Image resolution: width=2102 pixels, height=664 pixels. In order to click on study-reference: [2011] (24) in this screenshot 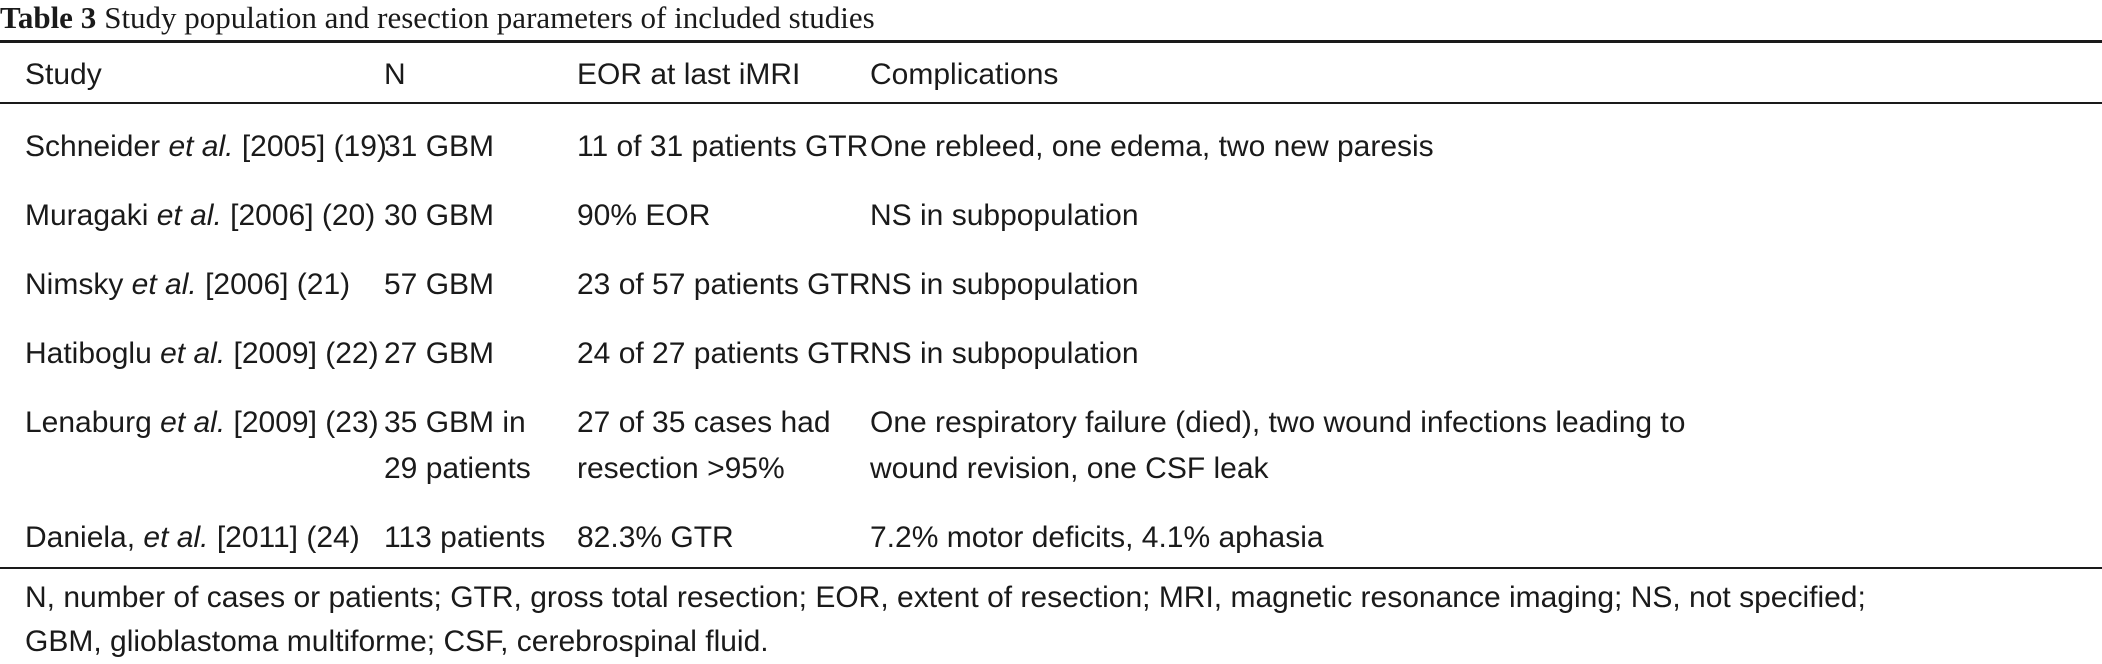, I will do `click(288, 537)`.